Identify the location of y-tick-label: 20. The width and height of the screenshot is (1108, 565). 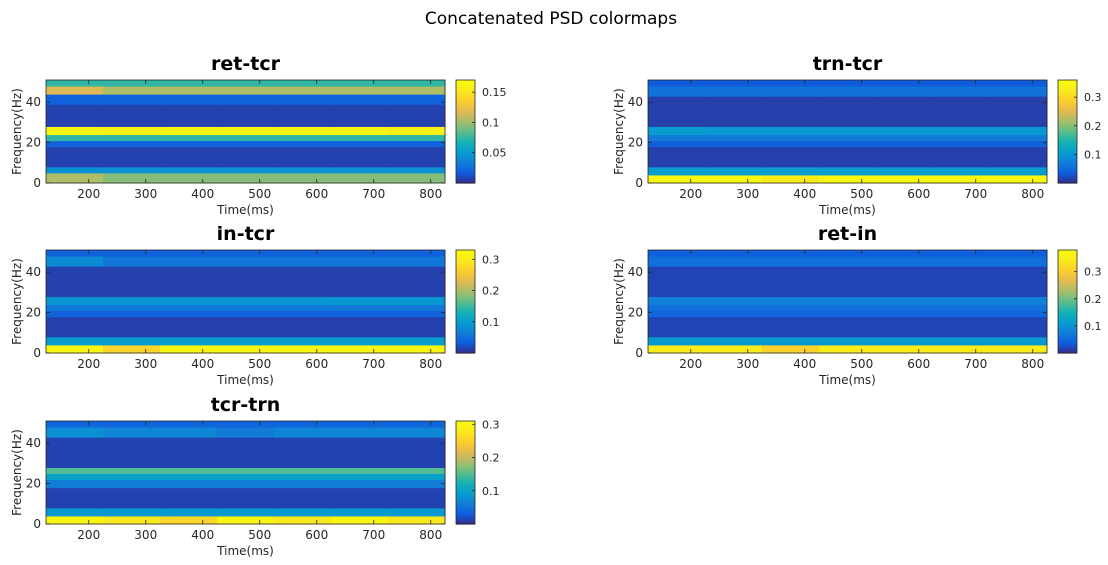
(635, 143).